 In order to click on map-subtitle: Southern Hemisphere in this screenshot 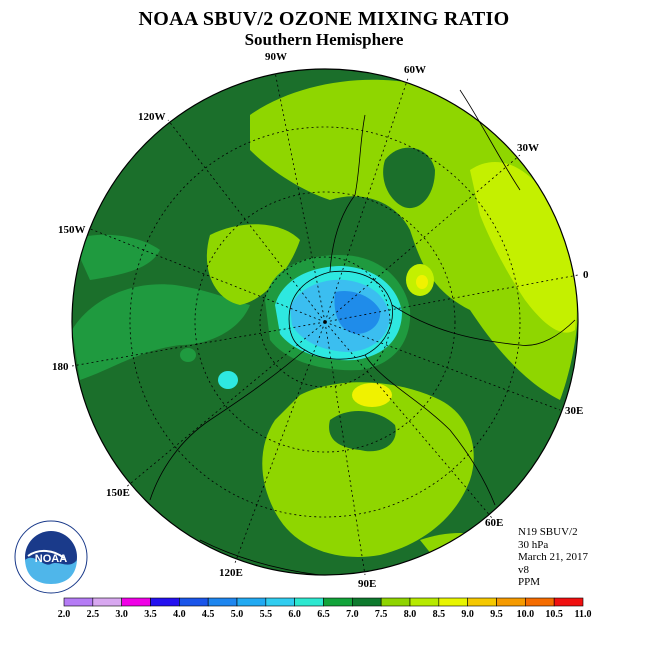, I will do `click(324, 39)`.